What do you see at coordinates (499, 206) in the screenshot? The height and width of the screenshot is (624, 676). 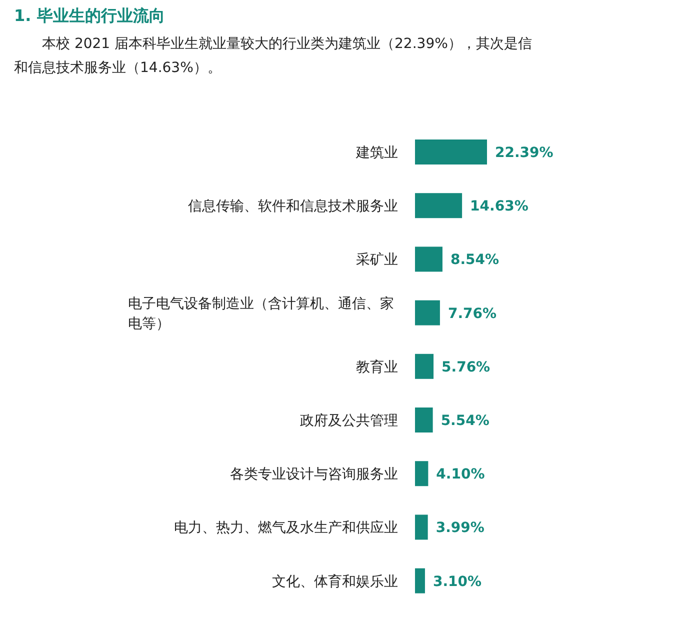 I see `data-label: 14.63%` at bounding box center [499, 206].